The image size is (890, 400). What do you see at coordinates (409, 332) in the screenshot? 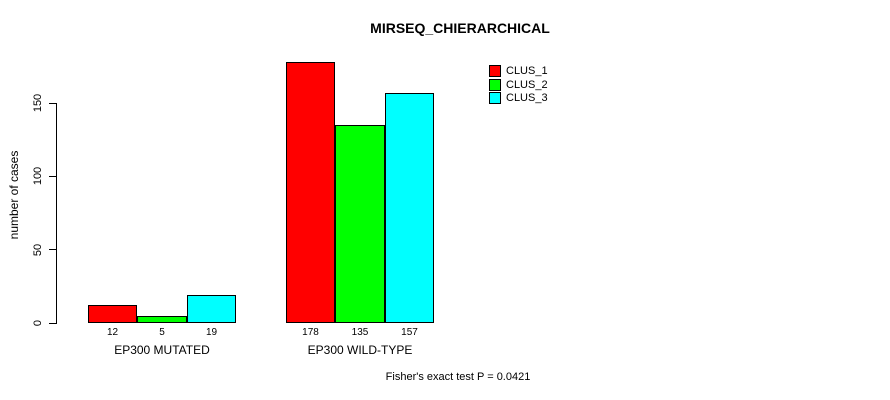
I see `bar-value-label: 157` at bounding box center [409, 332].